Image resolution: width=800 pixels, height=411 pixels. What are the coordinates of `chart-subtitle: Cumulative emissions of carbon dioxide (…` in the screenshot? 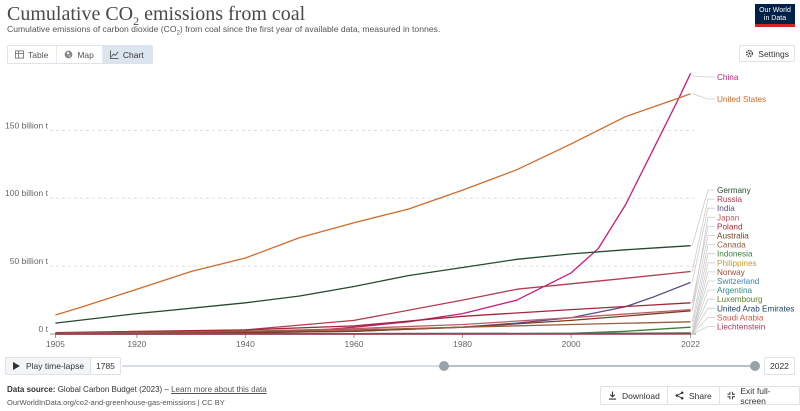 It's located at (223, 30).